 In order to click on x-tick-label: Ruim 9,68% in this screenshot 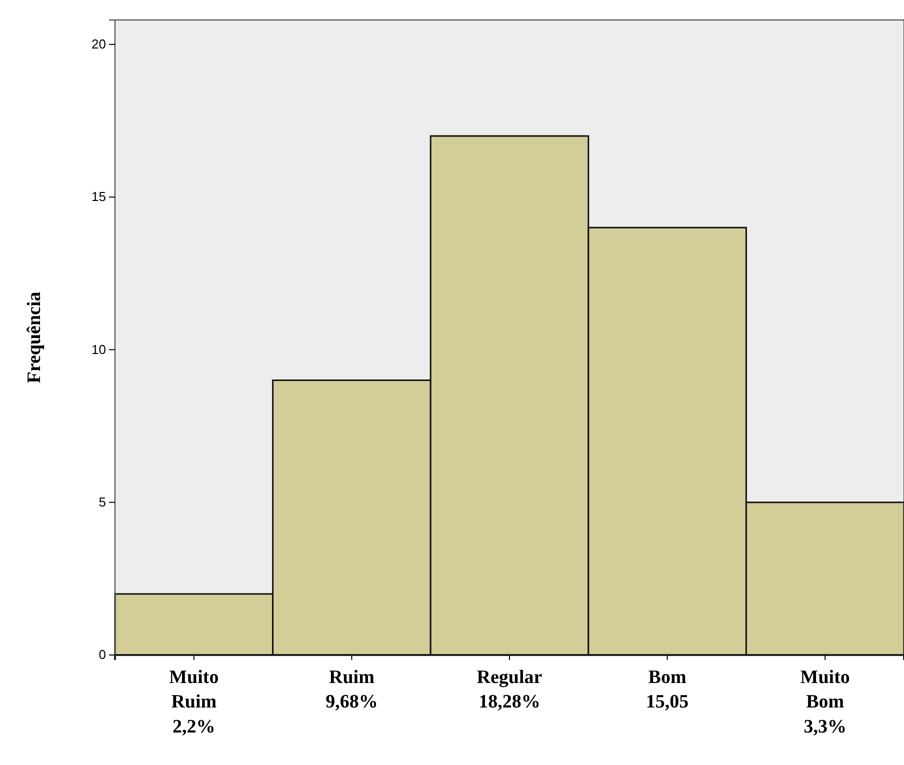, I will do `click(352, 690)`.